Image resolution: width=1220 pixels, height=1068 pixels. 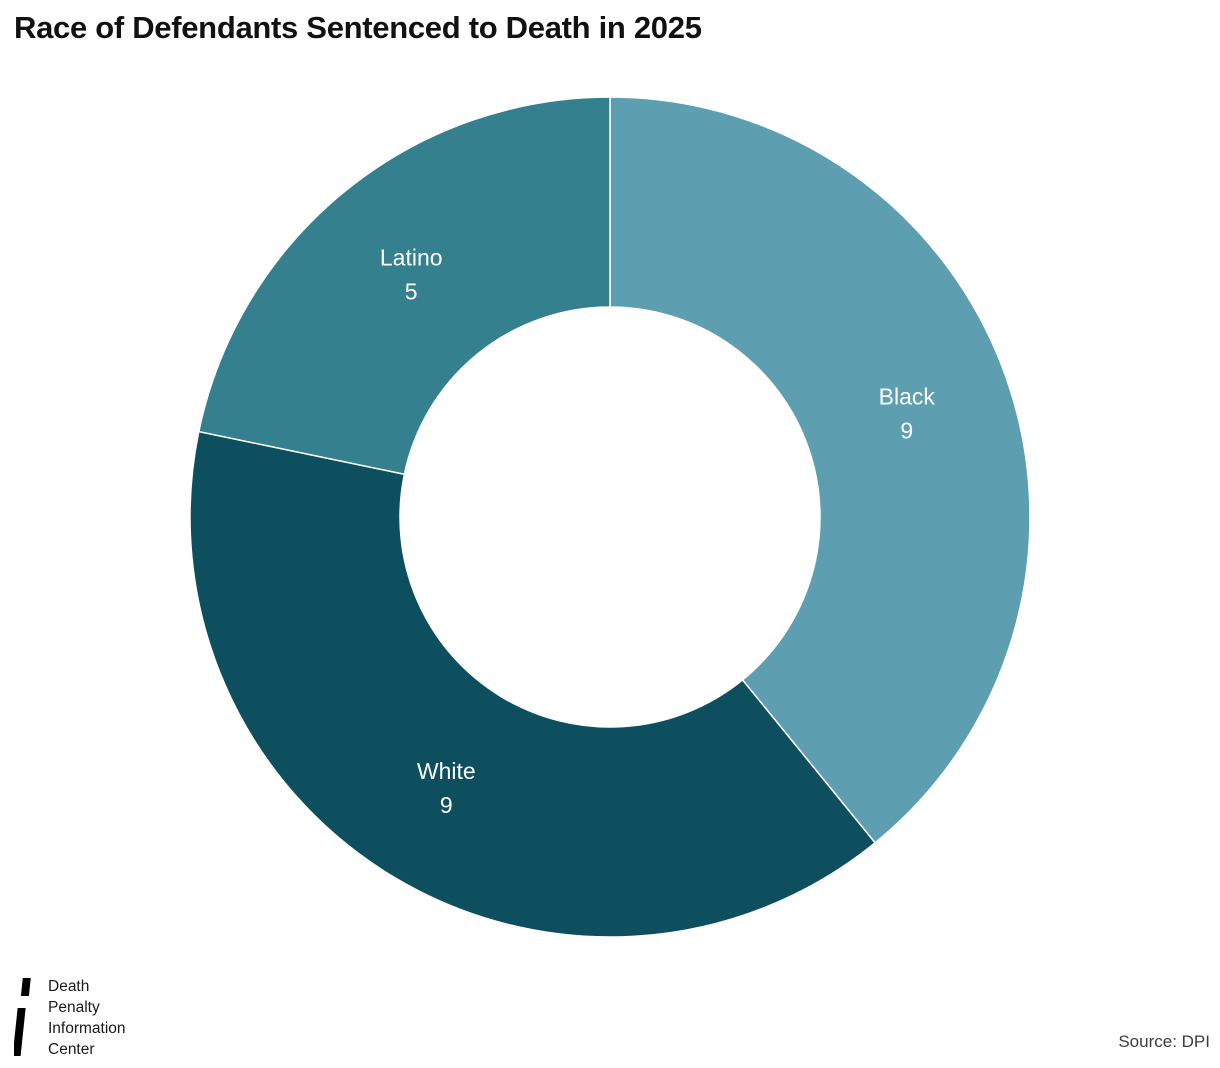 I want to click on slice-value-white: 9, so click(x=446, y=805).